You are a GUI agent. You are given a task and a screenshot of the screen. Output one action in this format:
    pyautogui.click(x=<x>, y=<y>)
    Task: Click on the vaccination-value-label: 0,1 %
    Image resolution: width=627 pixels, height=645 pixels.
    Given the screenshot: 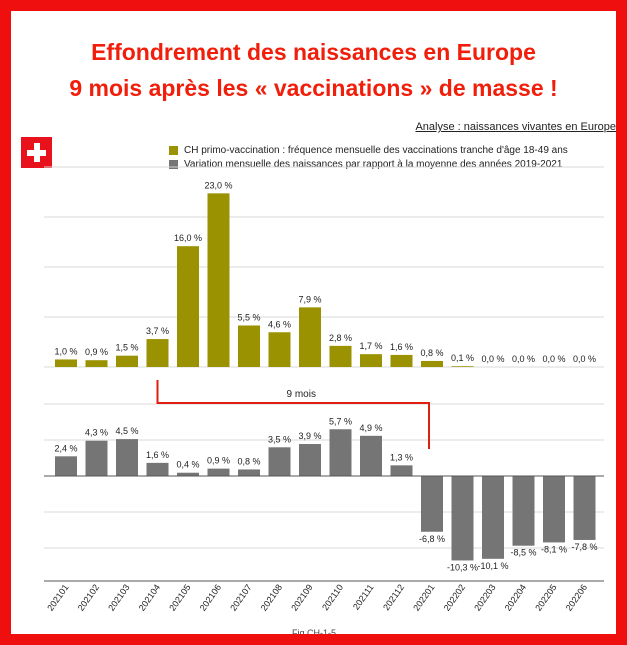 What is the action you would take?
    pyautogui.click(x=462, y=358)
    